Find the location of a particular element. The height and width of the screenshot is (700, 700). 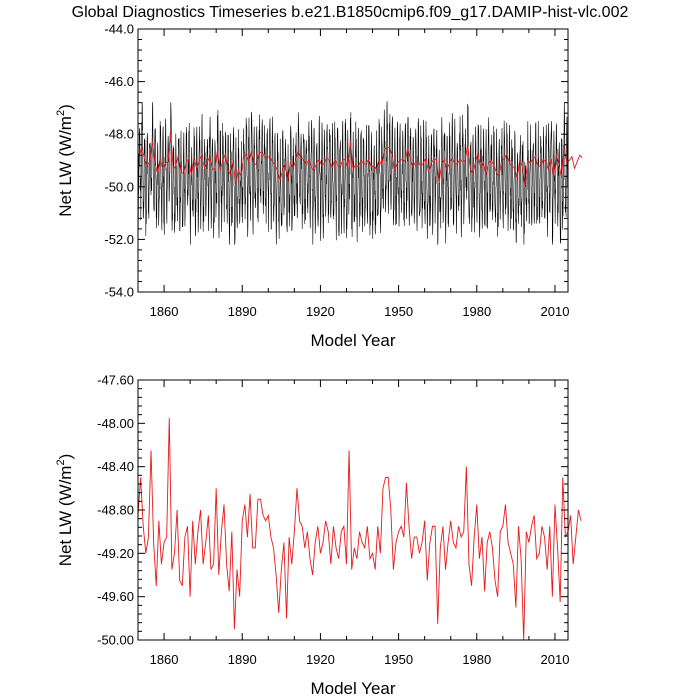

plot-area is located at coordinates (360, 173).